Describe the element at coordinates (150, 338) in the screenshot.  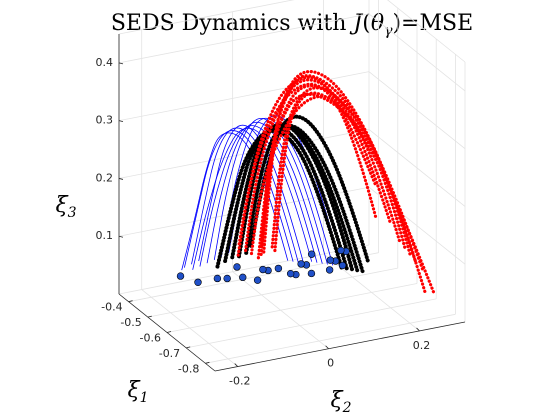
I see `x-tick-label: -0.6` at that location.